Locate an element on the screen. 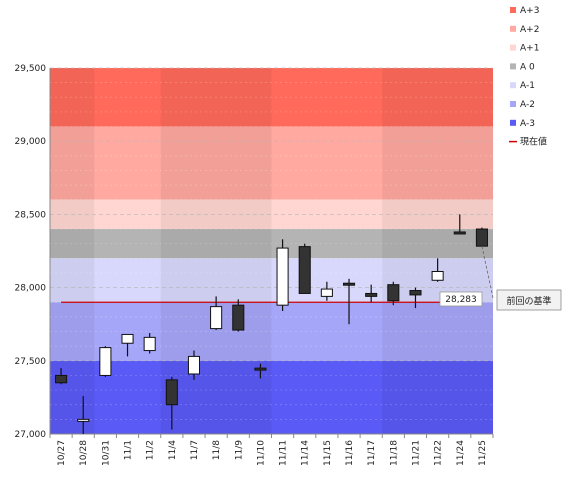 The width and height of the screenshot is (571, 485). candle-11/4 is located at coordinates (171, 403).